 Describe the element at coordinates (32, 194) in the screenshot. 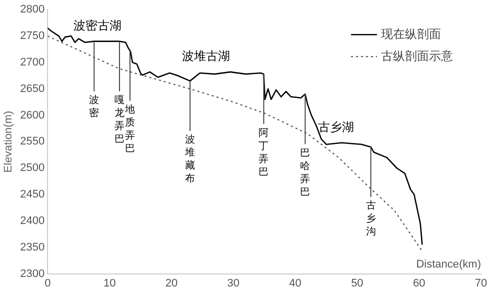

I see `y-tick-label: 2450` at that location.